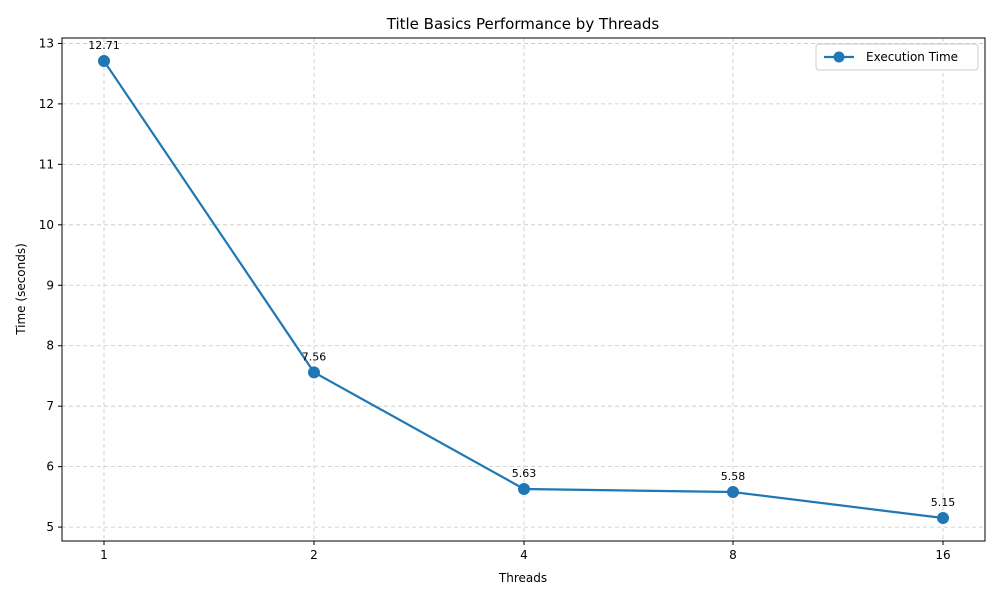 Image resolution: width=1000 pixels, height=600 pixels. What do you see at coordinates (524, 473) in the screenshot?
I see `data-label: 5.63` at bounding box center [524, 473].